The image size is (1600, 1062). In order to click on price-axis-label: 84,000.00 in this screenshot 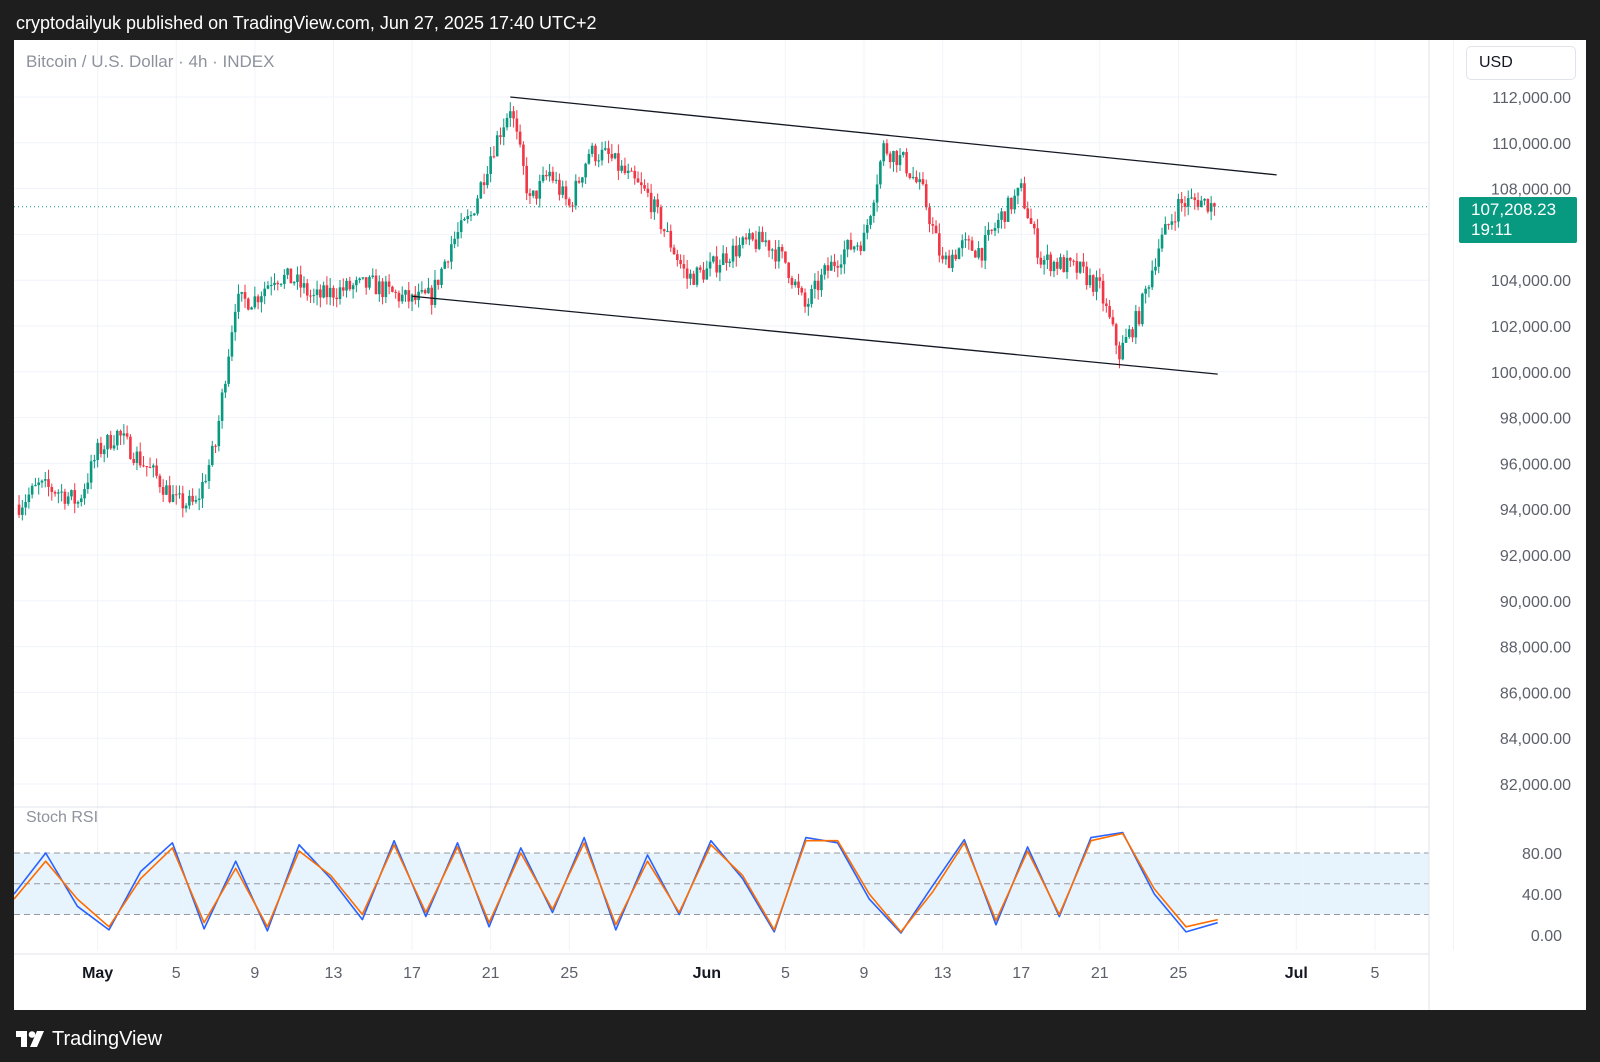, I will do `click(1535, 739)`.